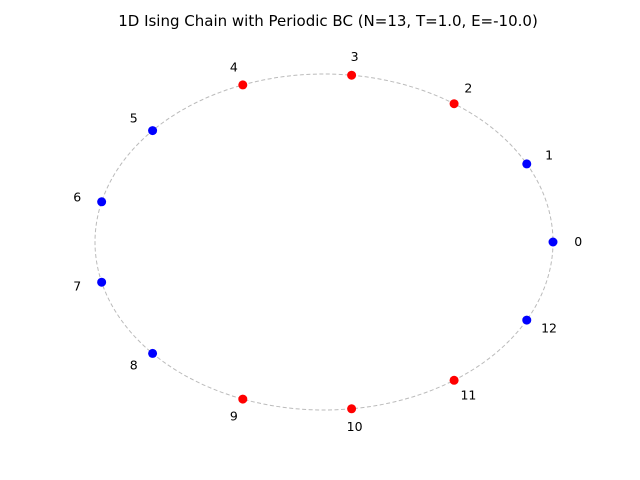  What do you see at coordinates (234, 67) in the screenshot?
I see `node-label-4: 4` at bounding box center [234, 67].